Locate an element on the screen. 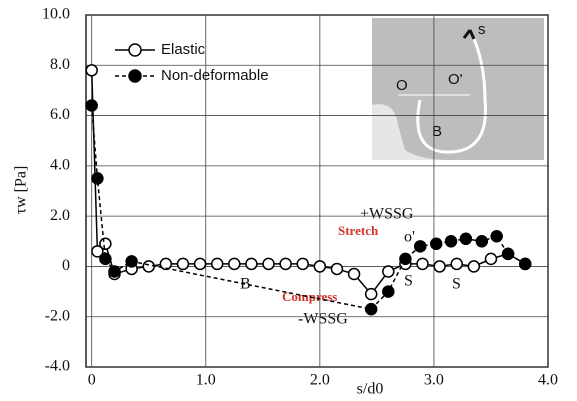  annotation: Stretch is located at coordinates (358, 230).